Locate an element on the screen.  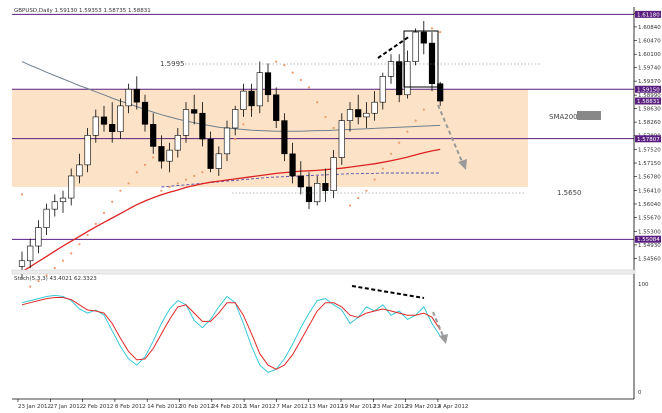
sma200-legend-swatch is located at coordinates (589, 115).